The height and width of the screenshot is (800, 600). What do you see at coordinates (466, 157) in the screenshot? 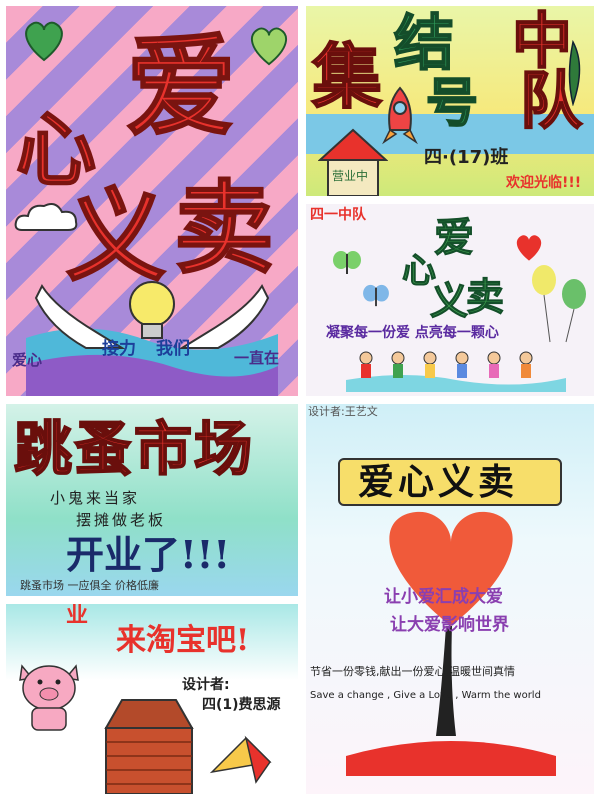
I see `class-label: 四·(17)班` at bounding box center [466, 157].